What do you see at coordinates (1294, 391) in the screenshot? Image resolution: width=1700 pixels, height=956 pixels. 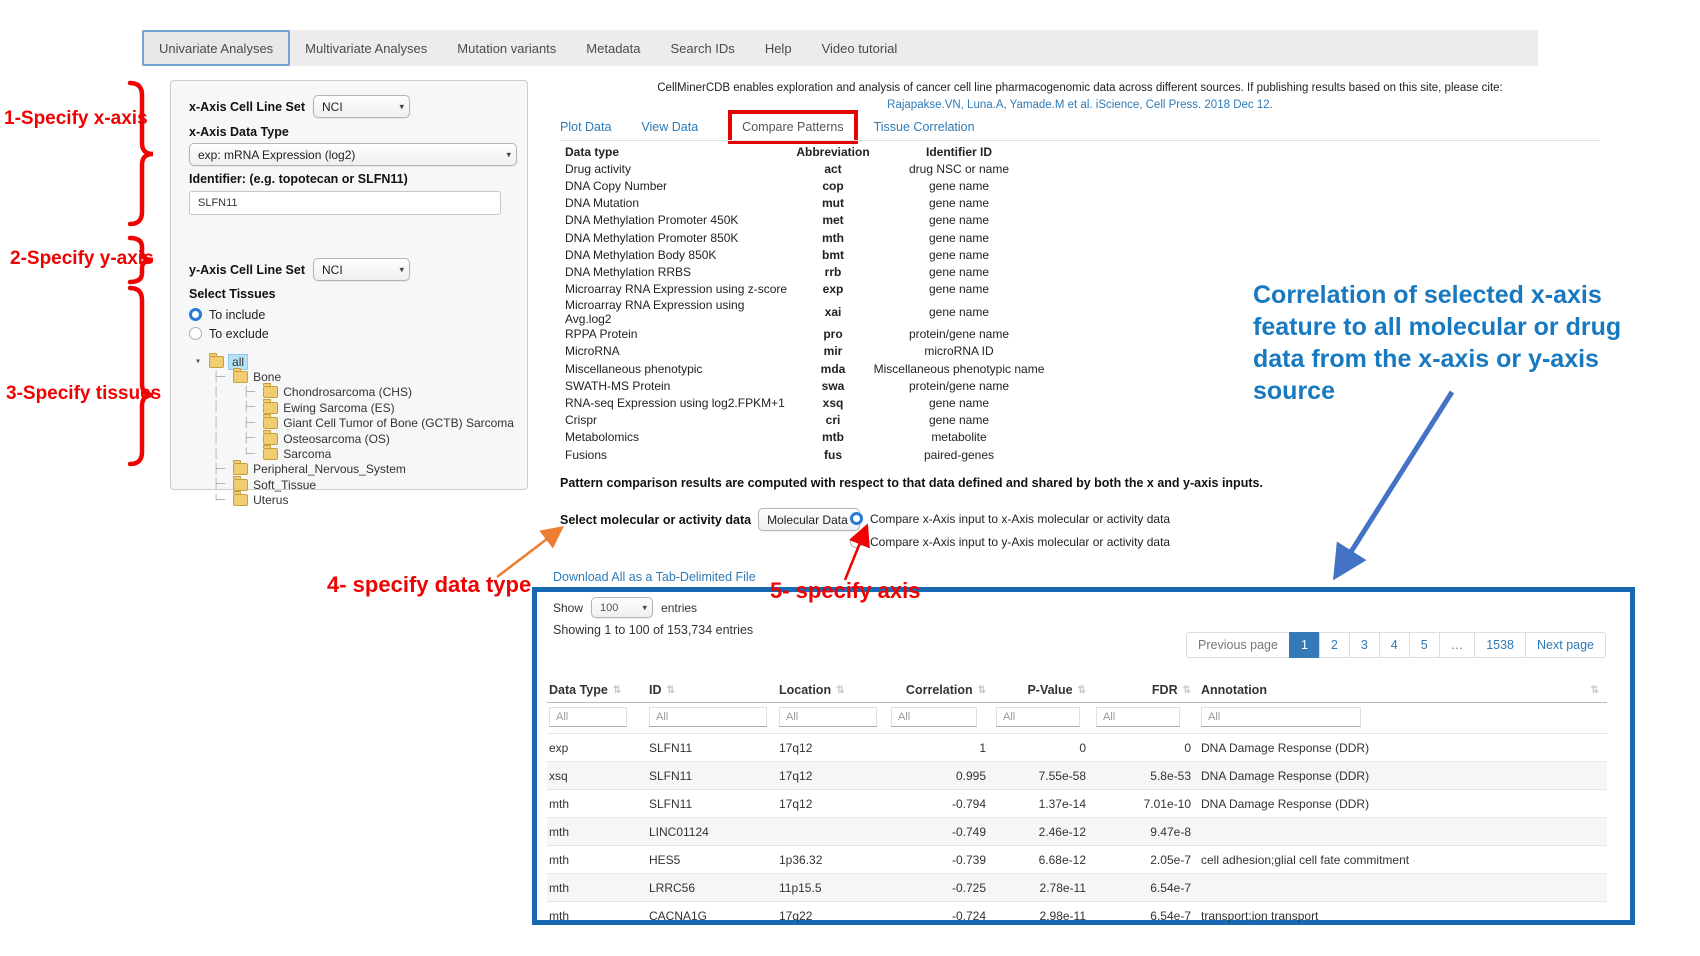 I see `correlation-note-line: source` at bounding box center [1294, 391].